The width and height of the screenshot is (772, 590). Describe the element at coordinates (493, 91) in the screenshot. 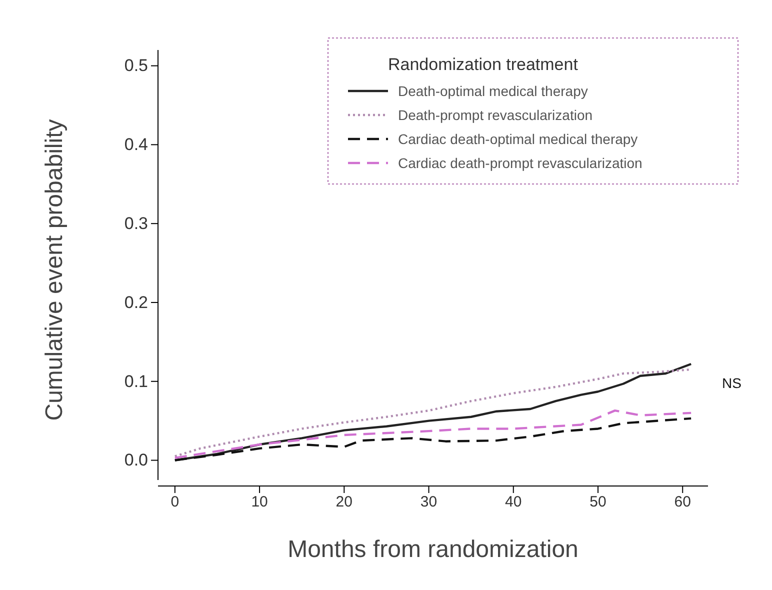

I see `legend-label: Death-optimal medical therapy` at that location.